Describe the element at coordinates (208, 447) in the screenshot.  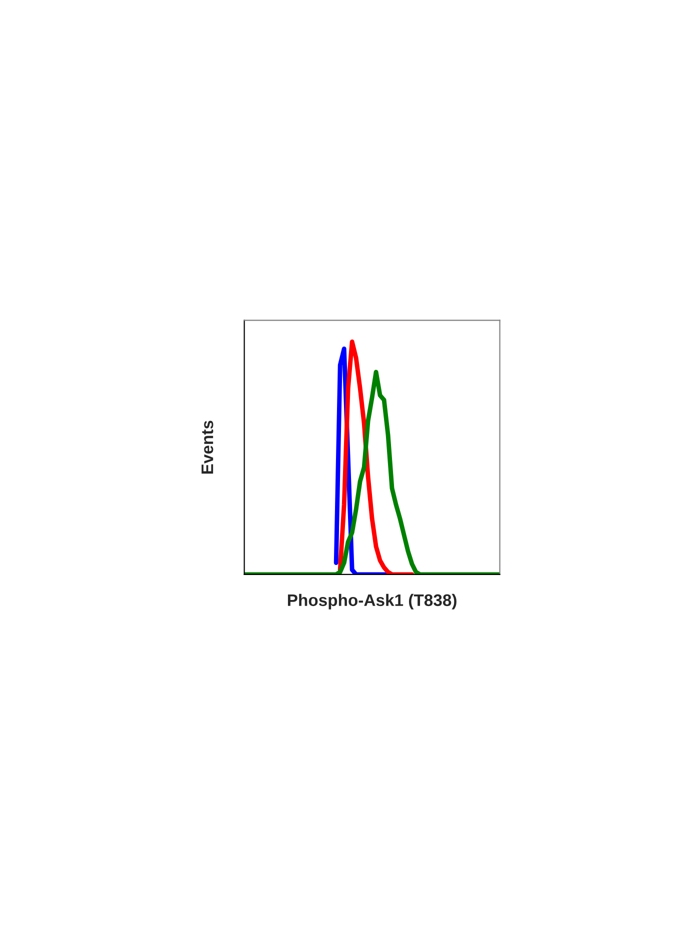
I see `y-axis-title: Events` at that location.